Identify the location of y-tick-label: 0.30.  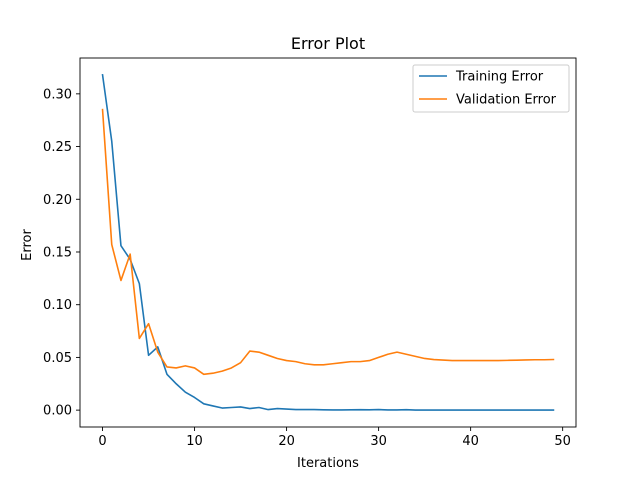
(57, 94).